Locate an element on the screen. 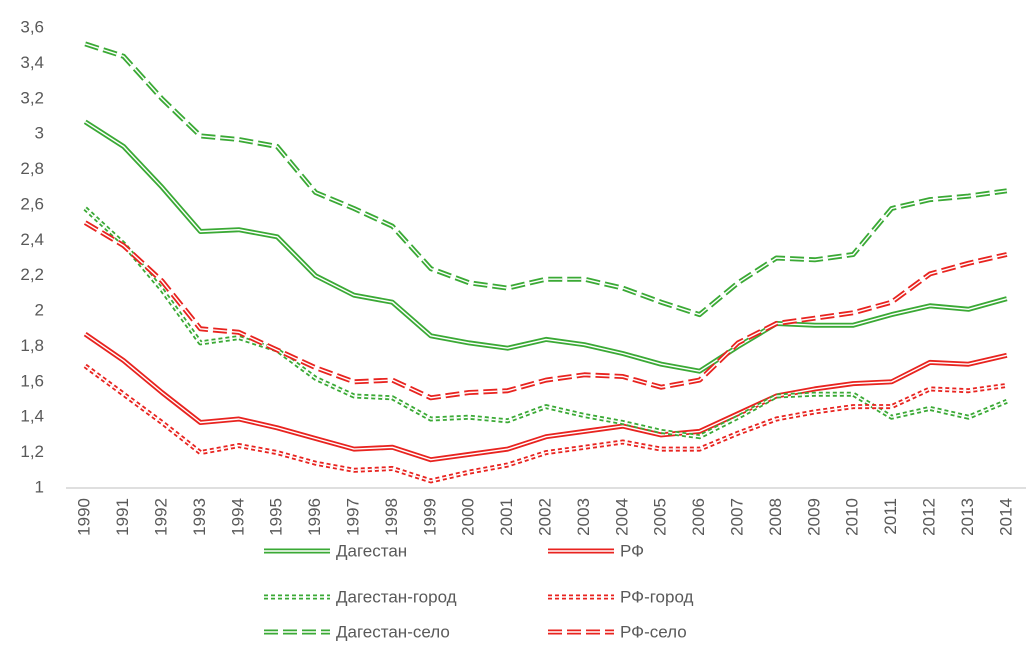 Image resolution: width=1029 pixels, height=671 pixels. x-tick-label: 1998 is located at coordinates (391, 517).